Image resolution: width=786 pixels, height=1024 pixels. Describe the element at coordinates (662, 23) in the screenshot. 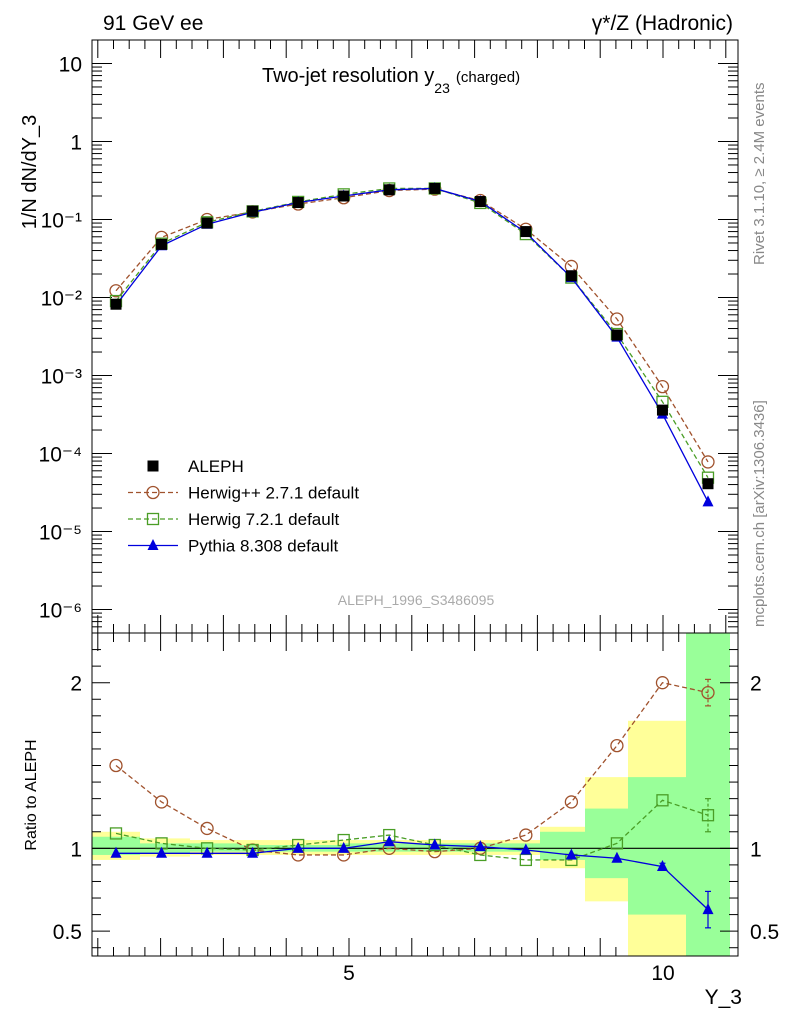

I see `header-right: γ*/Z (Hadronic)` at that location.